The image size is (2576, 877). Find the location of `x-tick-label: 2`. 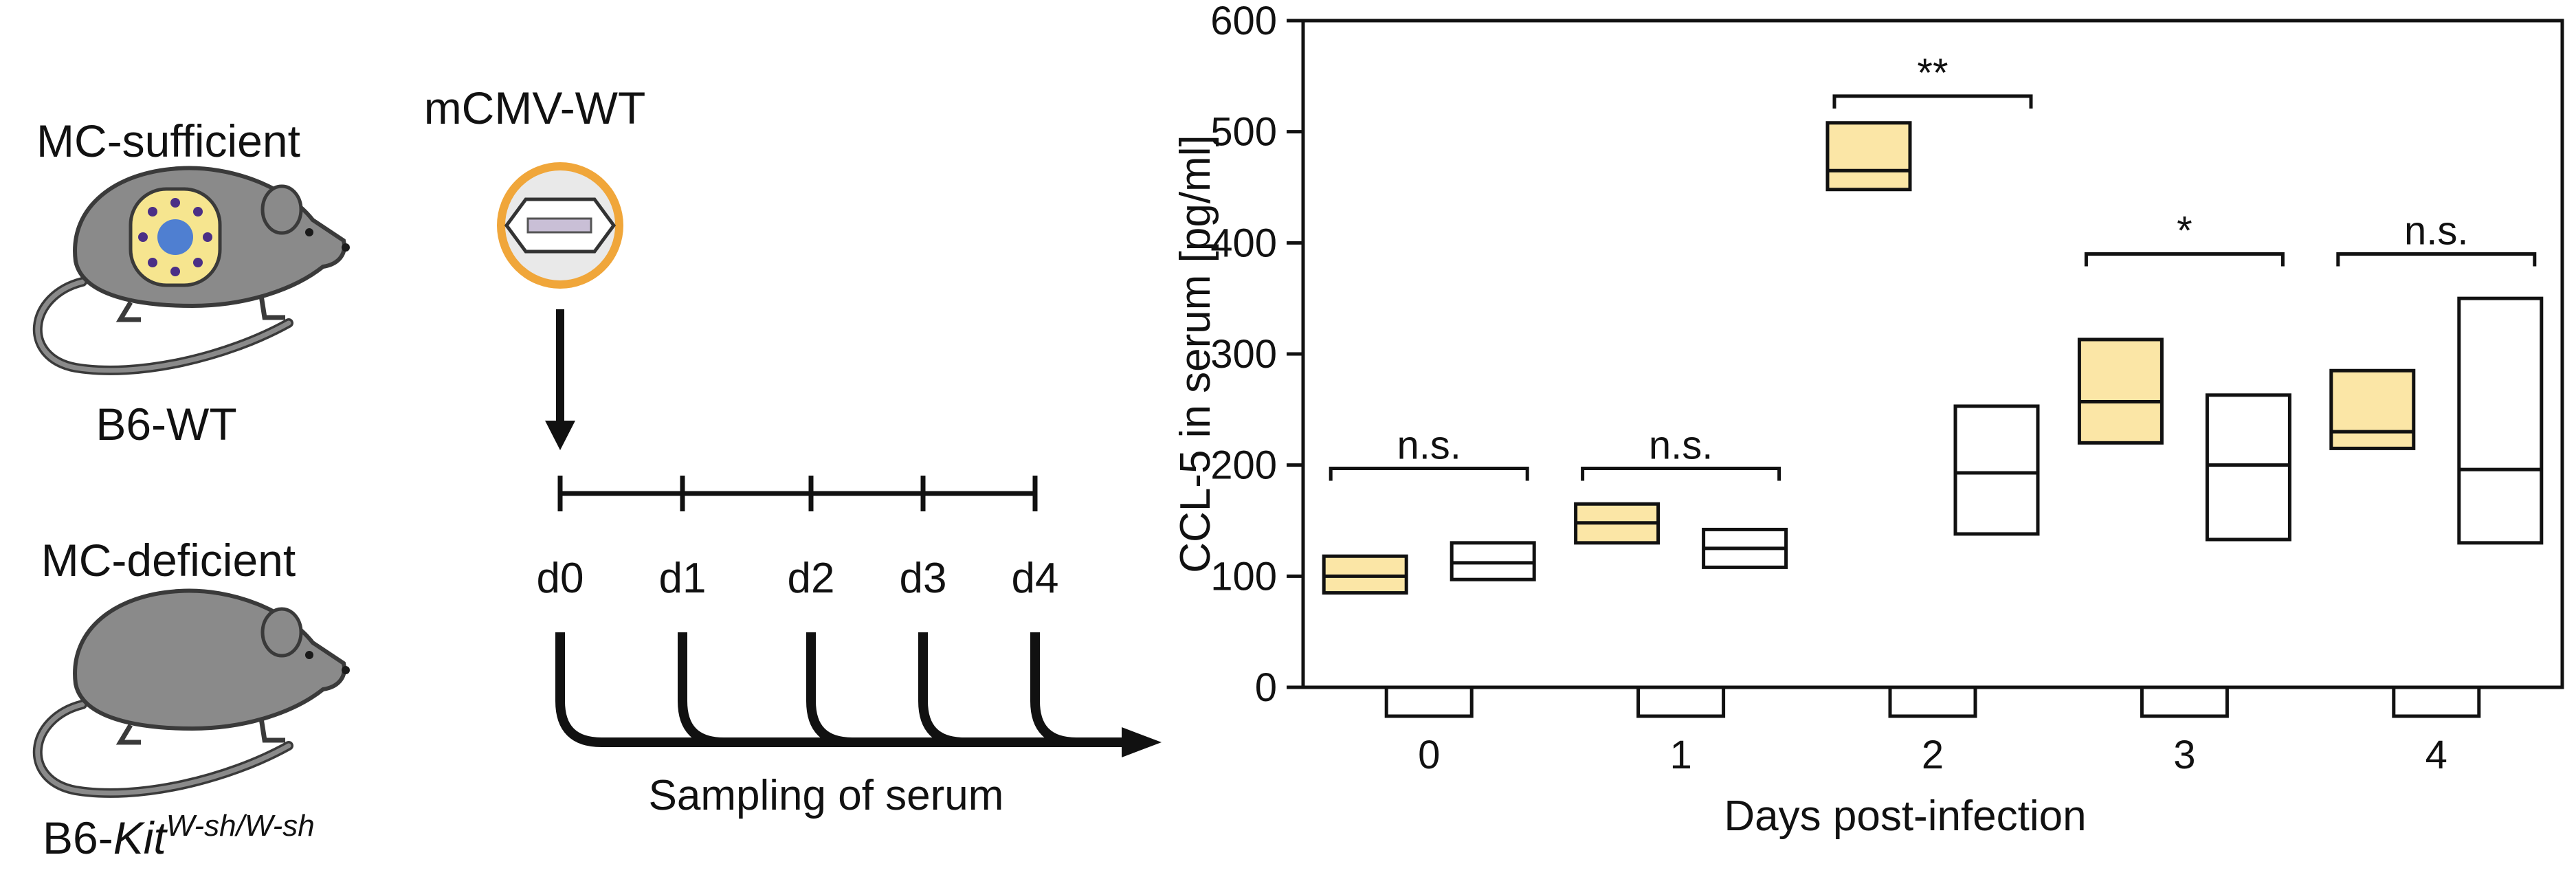

x-tick-label: 2 is located at coordinates (1933, 755).